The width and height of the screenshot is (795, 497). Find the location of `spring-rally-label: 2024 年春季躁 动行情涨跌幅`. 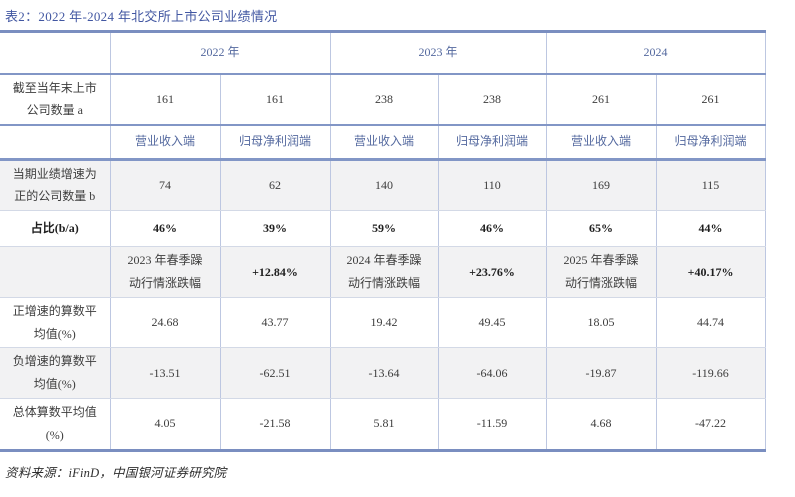

spring-rally-label: 2024 年春季躁 动行情涨跌幅 is located at coordinates (384, 272).